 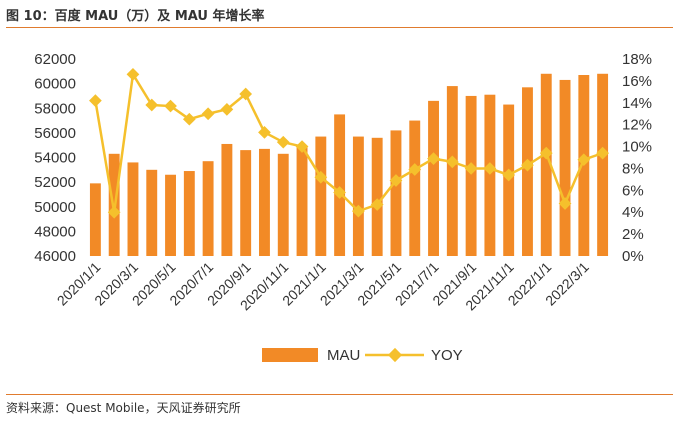 What do you see at coordinates (290, 355) in the screenshot?
I see `legend-mau-swatch` at bounding box center [290, 355].